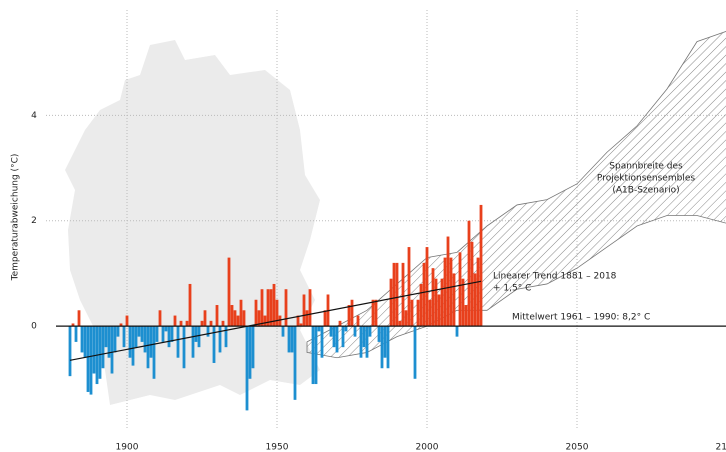 The image size is (726, 452). Describe the element at coordinates (34, 116) in the screenshot. I see `y-tick-label: 4` at that location.